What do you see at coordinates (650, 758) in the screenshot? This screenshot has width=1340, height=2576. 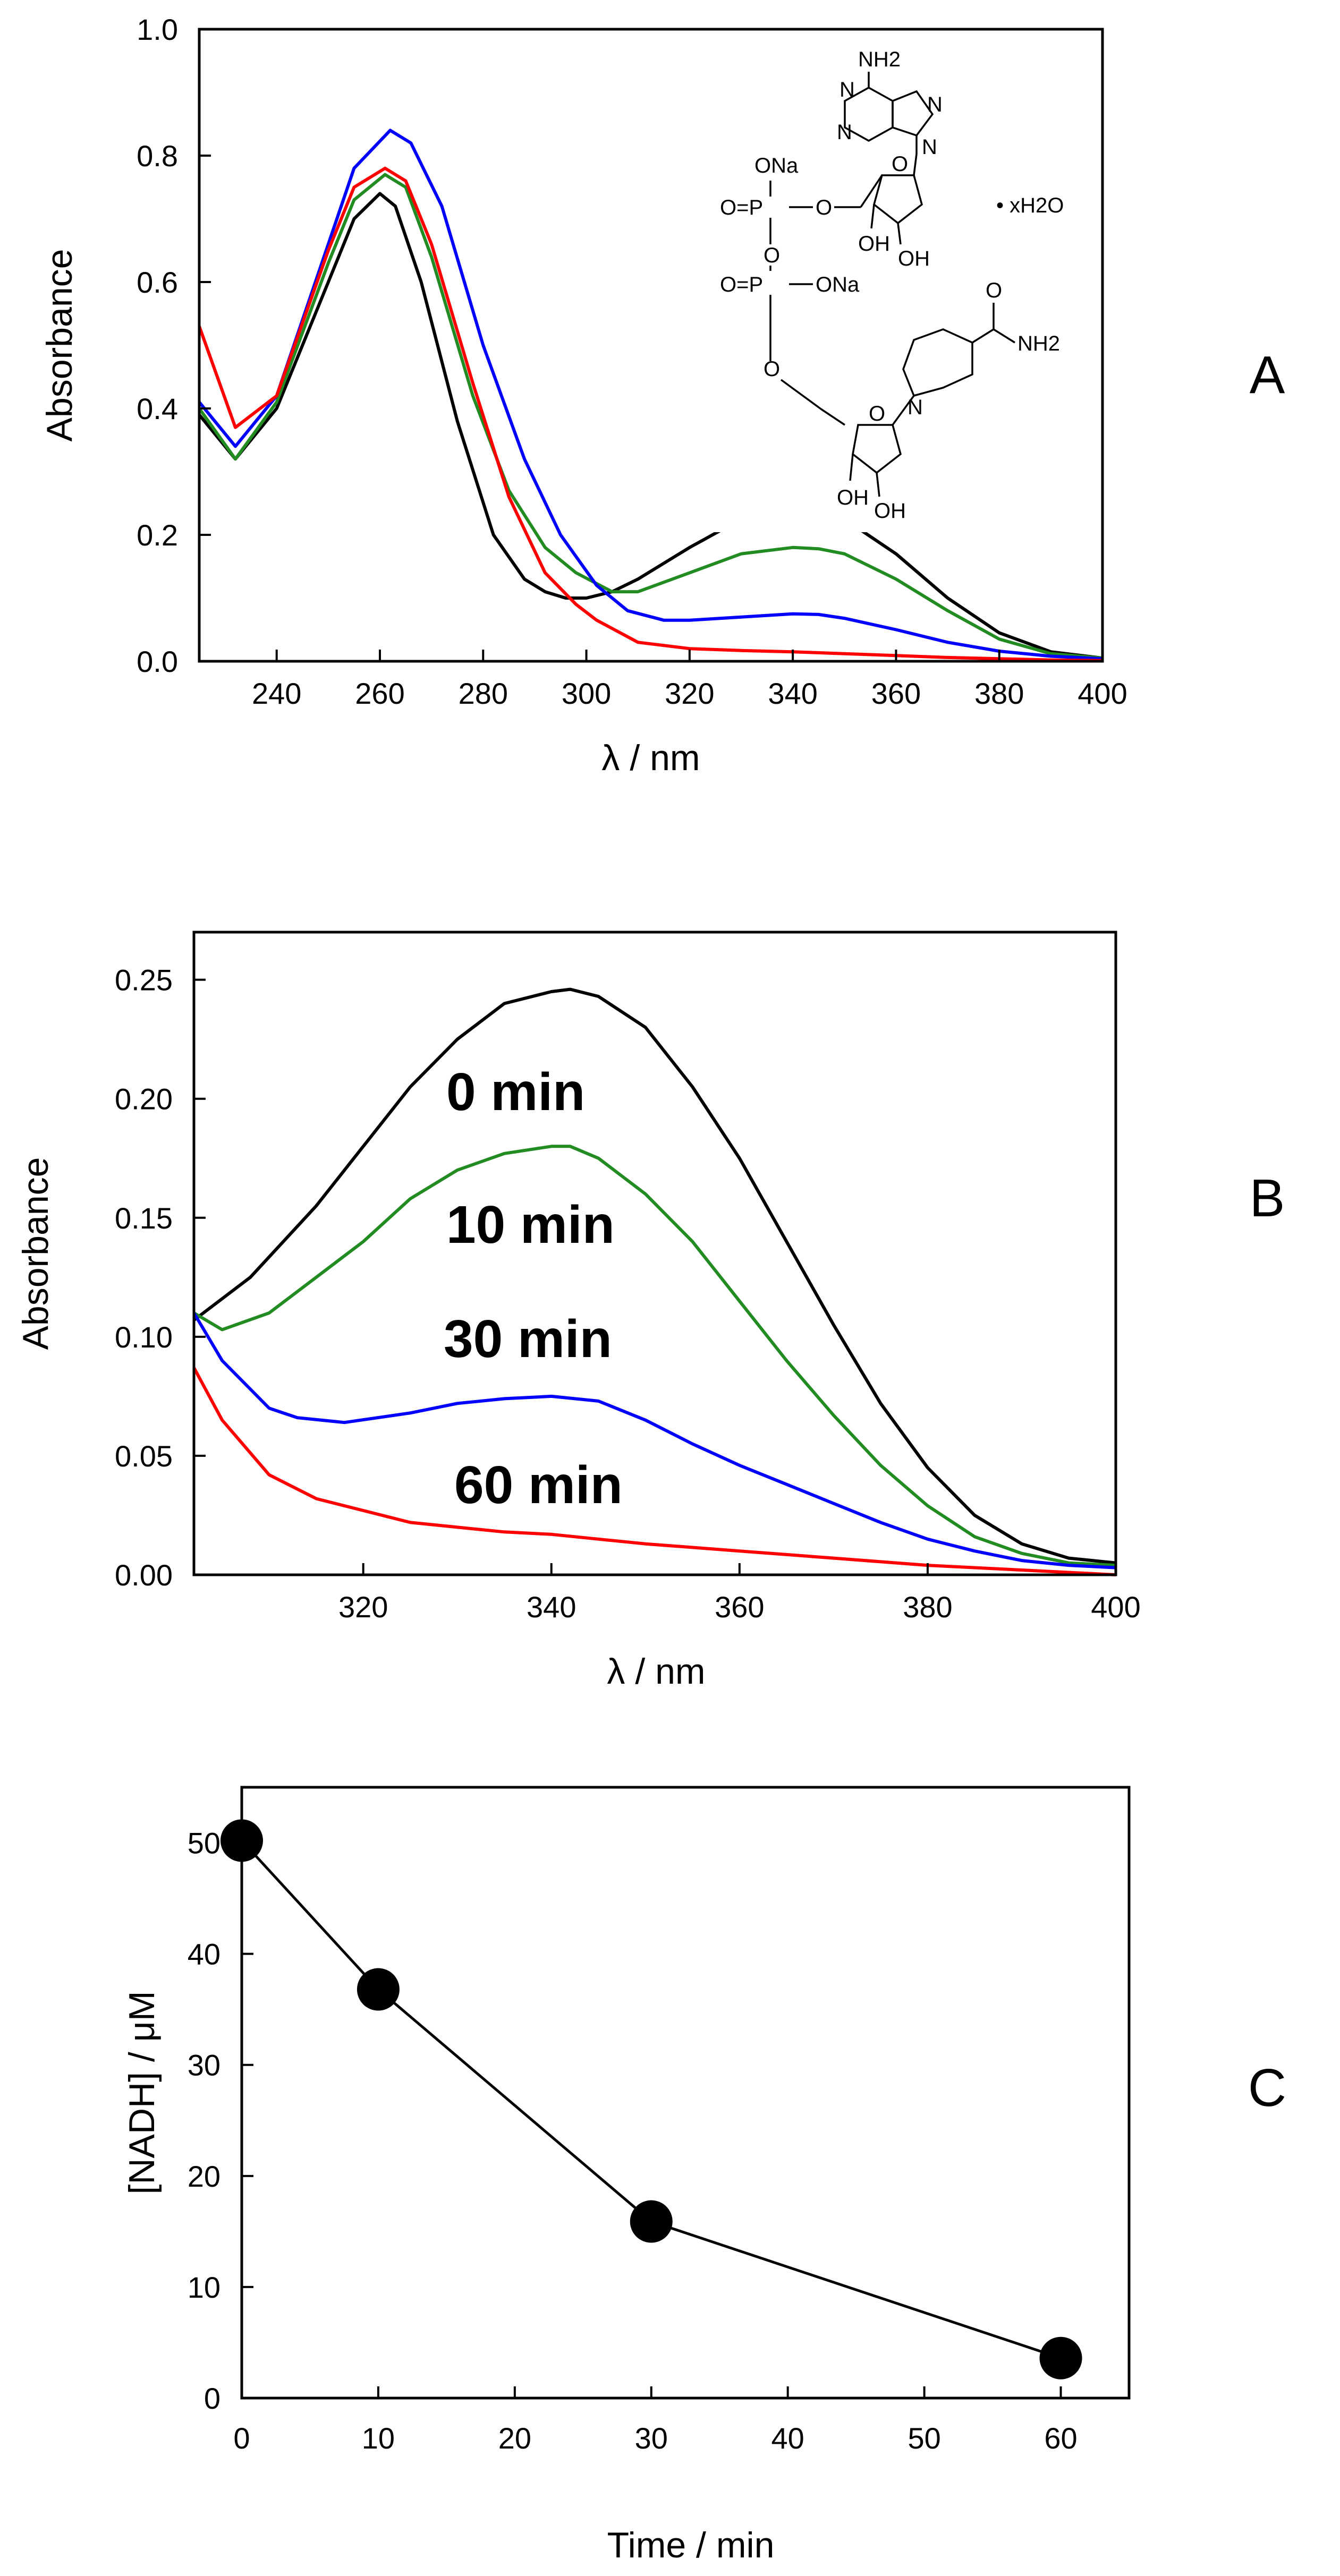 I see `panel-a-xlabel: λ / nm` at bounding box center [650, 758].